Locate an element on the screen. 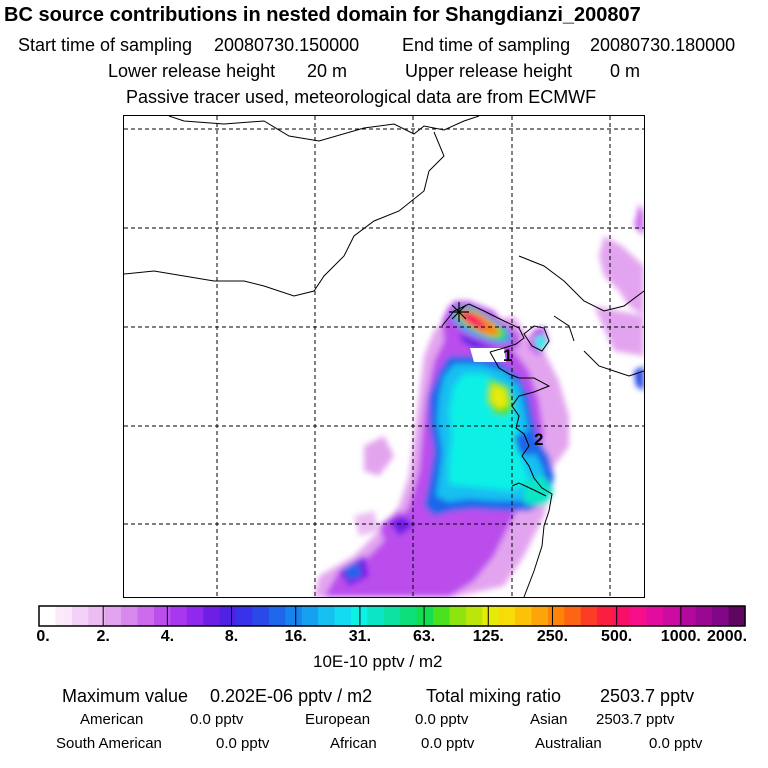  colorbar-tick-label: 16. is located at coordinates (295, 636).